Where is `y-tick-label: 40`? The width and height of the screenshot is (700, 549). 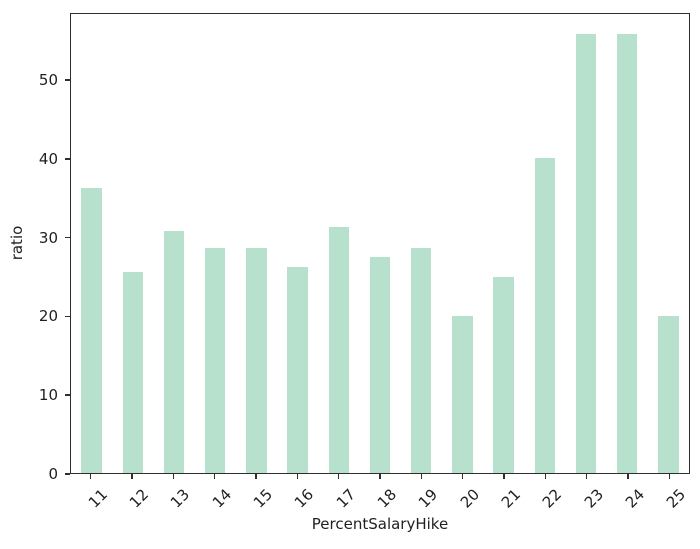
y-tick-label: 40 is located at coordinates (48, 158).